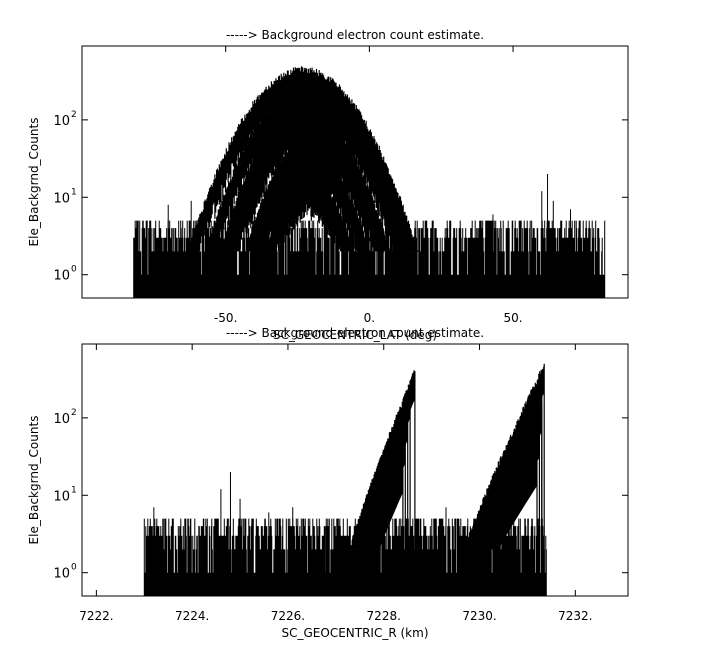 The height and width of the screenshot is (656, 724). Describe the element at coordinates (192, 616) in the screenshot. I see `panel-radius-xtick-label-1: 7224.` at that location.